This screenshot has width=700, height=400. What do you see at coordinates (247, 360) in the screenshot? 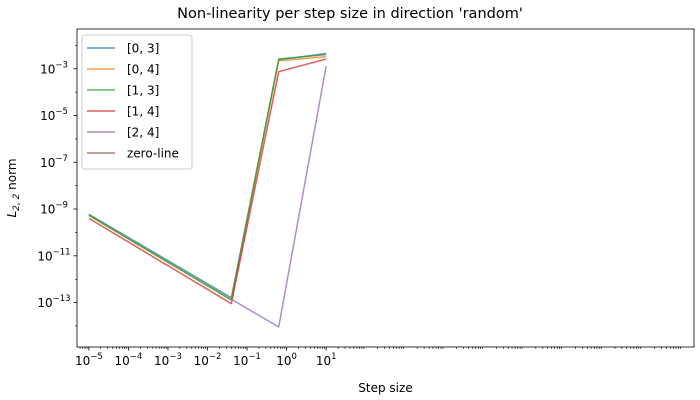
I see `x-tick-label: 10⁻¹` at bounding box center [247, 360].